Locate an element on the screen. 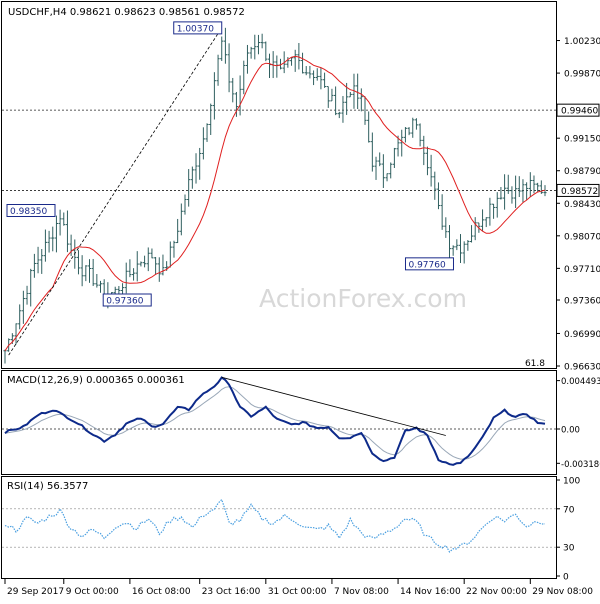 This screenshot has width=600, height=604. rsi-title: RSI(14) 56.3577 is located at coordinates (47, 486).